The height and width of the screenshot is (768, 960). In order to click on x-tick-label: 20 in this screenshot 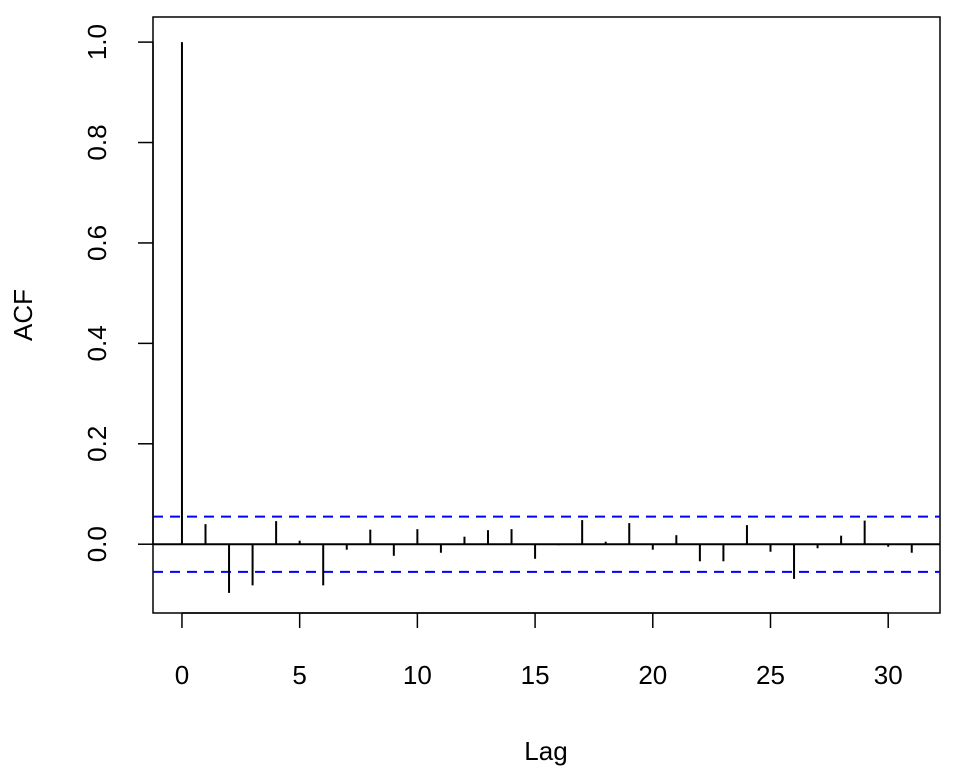, I will do `click(652, 675)`.